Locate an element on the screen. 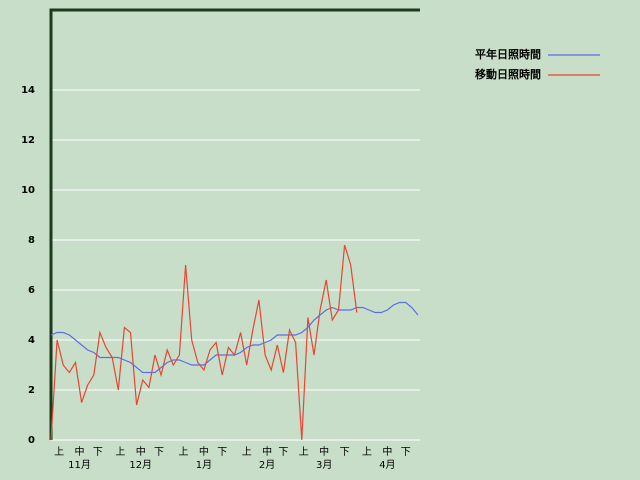 This screenshot has width=640, height=480. legend-label: 移動日照時間 is located at coordinates (508, 74).